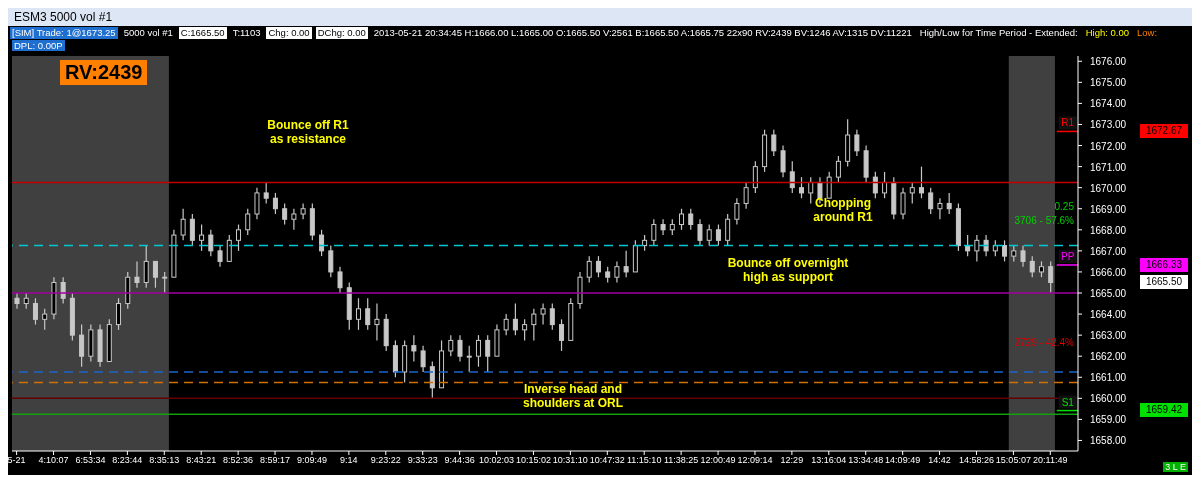 The image size is (1200, 483). I want to click on ref-line-label: R1, so click(1068, 123).